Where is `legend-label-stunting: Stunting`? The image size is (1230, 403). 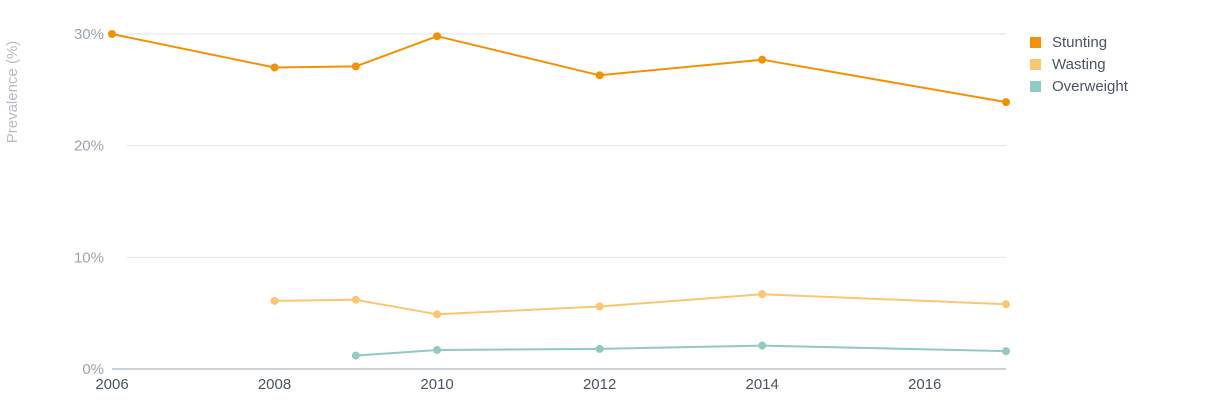
legend-label-stunting: Stunting is located at coordinates (1079, 42).